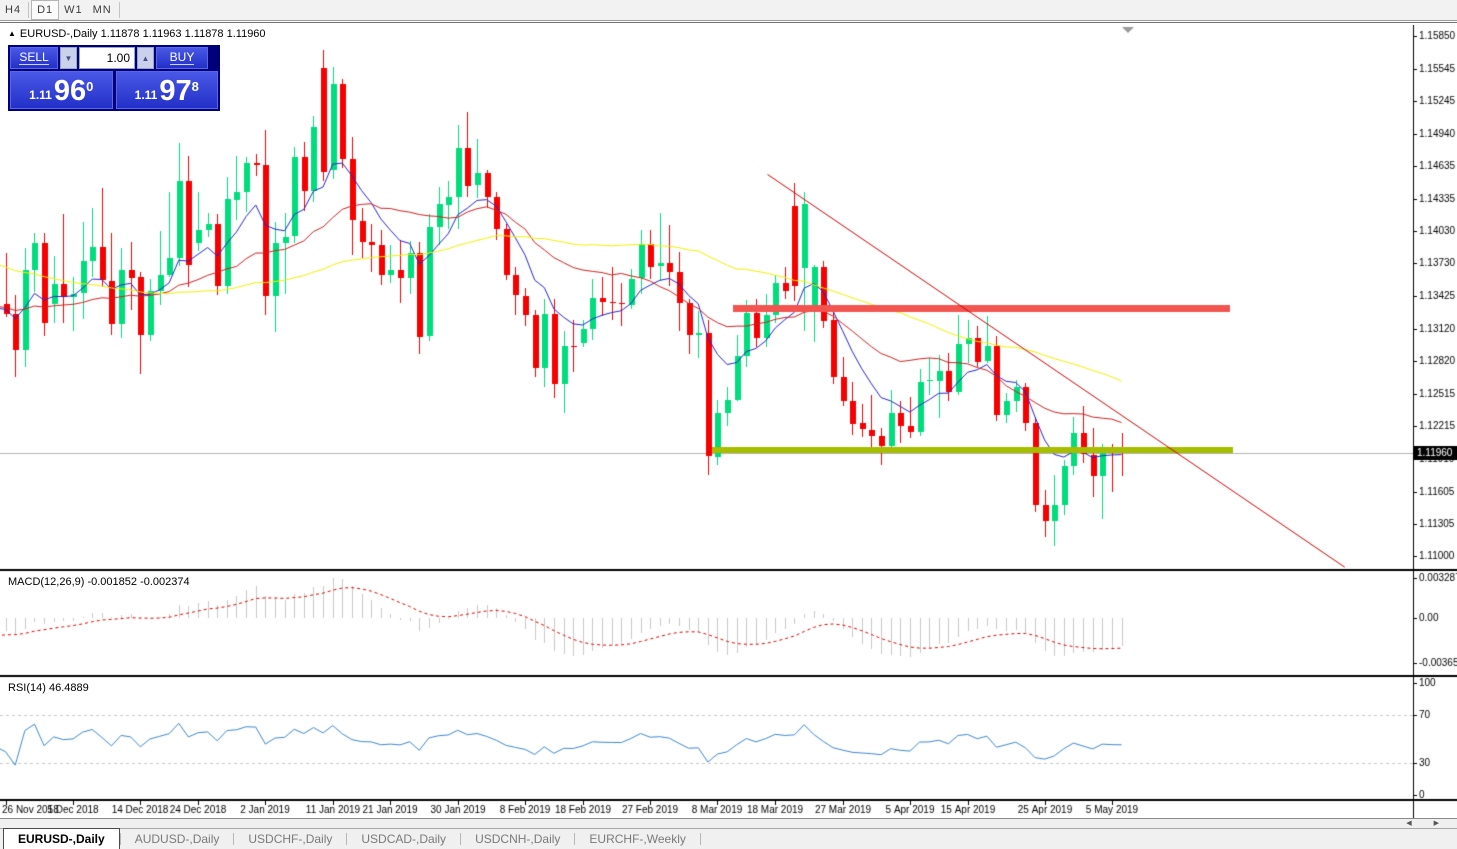 The height and width of the screenshot is (849, 1457). Describe the element at coordinates (107, 58) in the screenshot. I see `volume-input` at that location.